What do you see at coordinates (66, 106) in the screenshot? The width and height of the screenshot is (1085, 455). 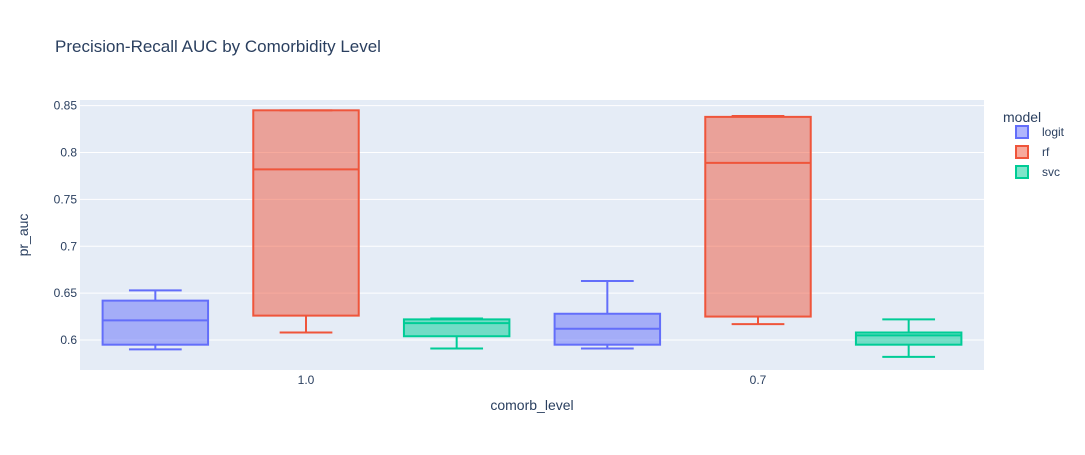 I see `y-tick-label: 0.85` at bounding box center [66, 106].